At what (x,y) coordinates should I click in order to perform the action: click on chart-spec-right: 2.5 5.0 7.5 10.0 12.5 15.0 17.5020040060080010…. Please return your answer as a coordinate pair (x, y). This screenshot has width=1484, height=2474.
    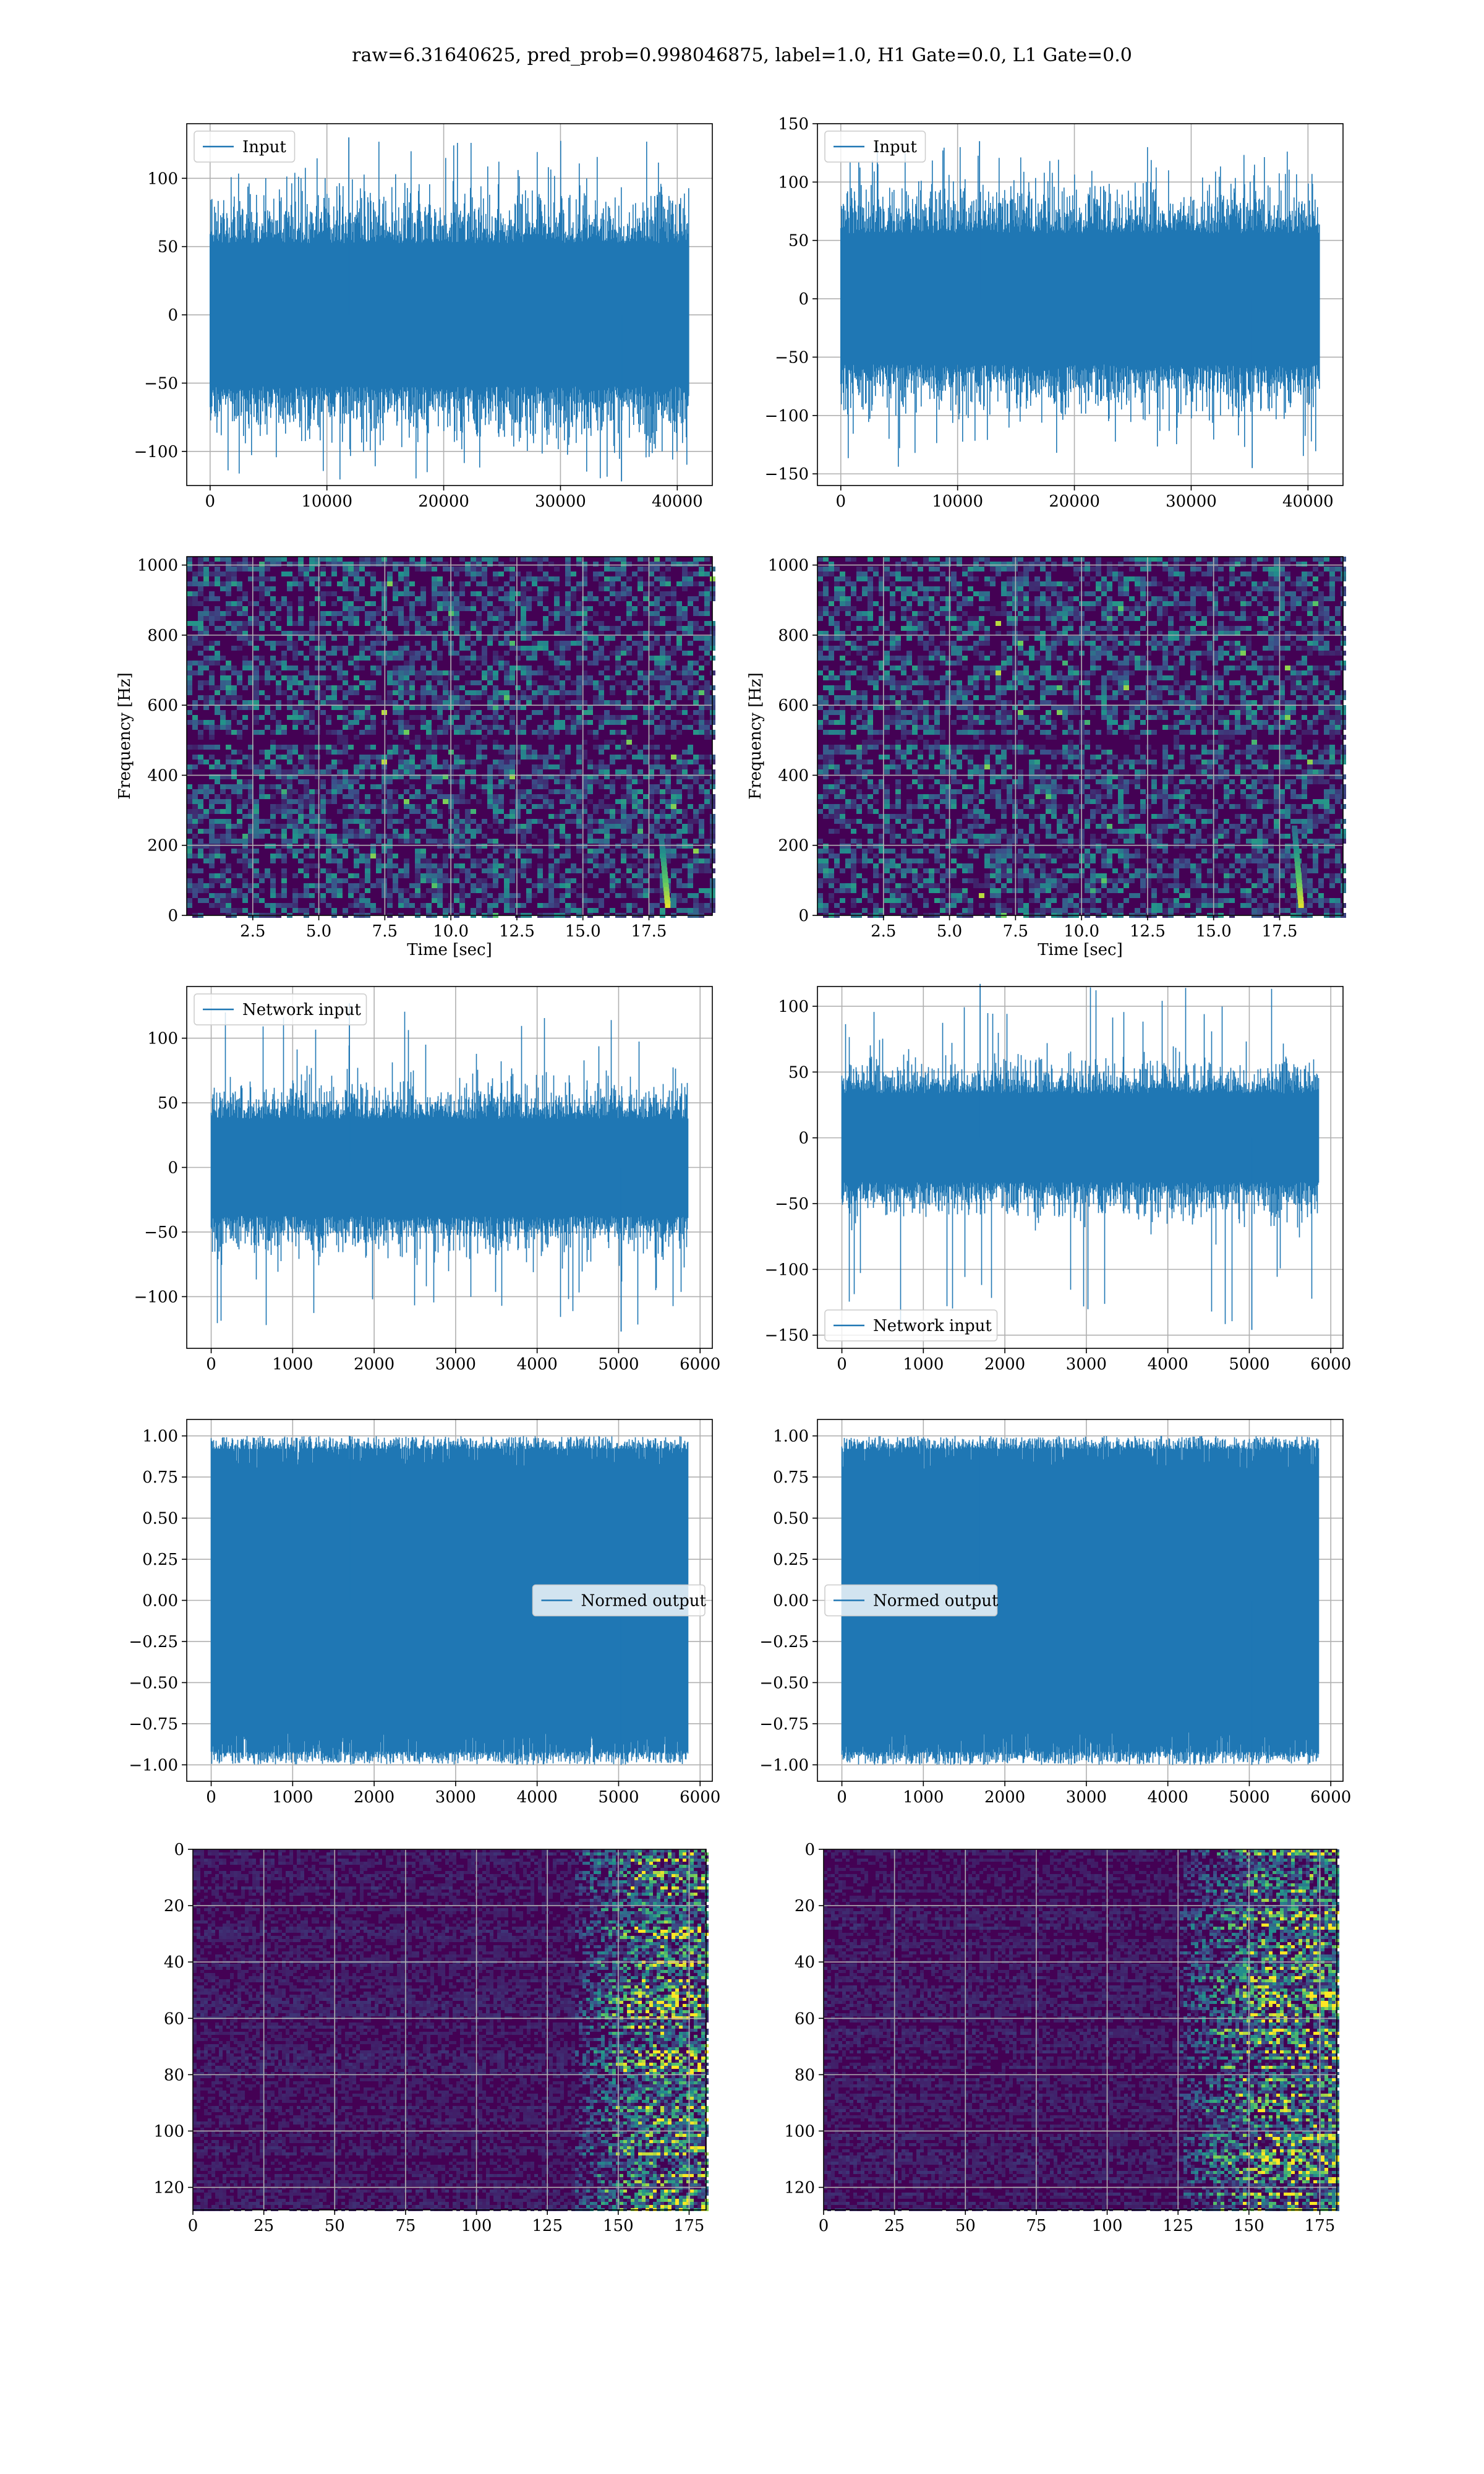
    Looking at the image, I should click on (1046, 758).